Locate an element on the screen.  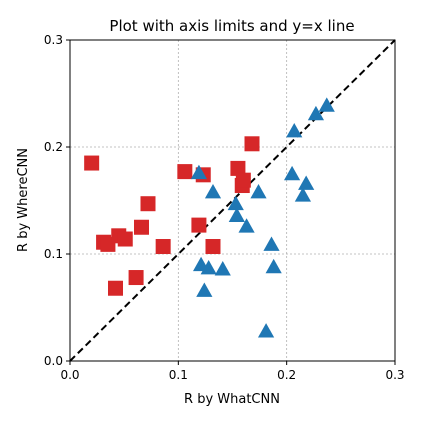
chart-title: Plot with axis limits and y=x line is located at coordinates (231, 26).